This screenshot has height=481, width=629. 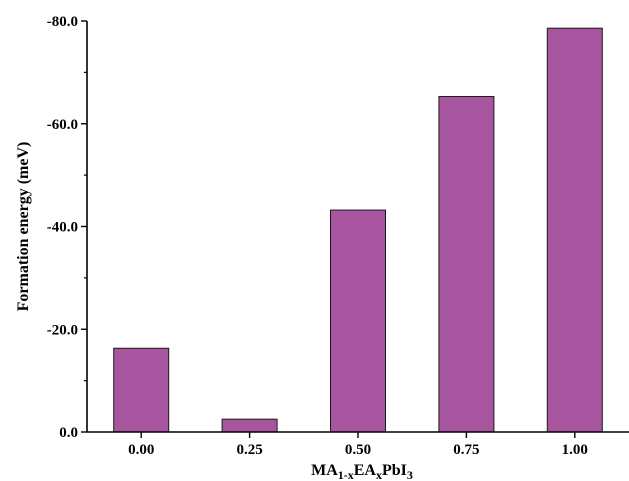 I want to click on bar-1.00, so click(x=574, y=230).